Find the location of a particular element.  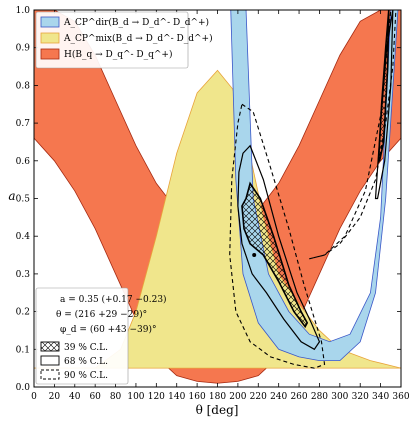

y-tick-label-10: 1.0 is located at coordinates (23, 11).